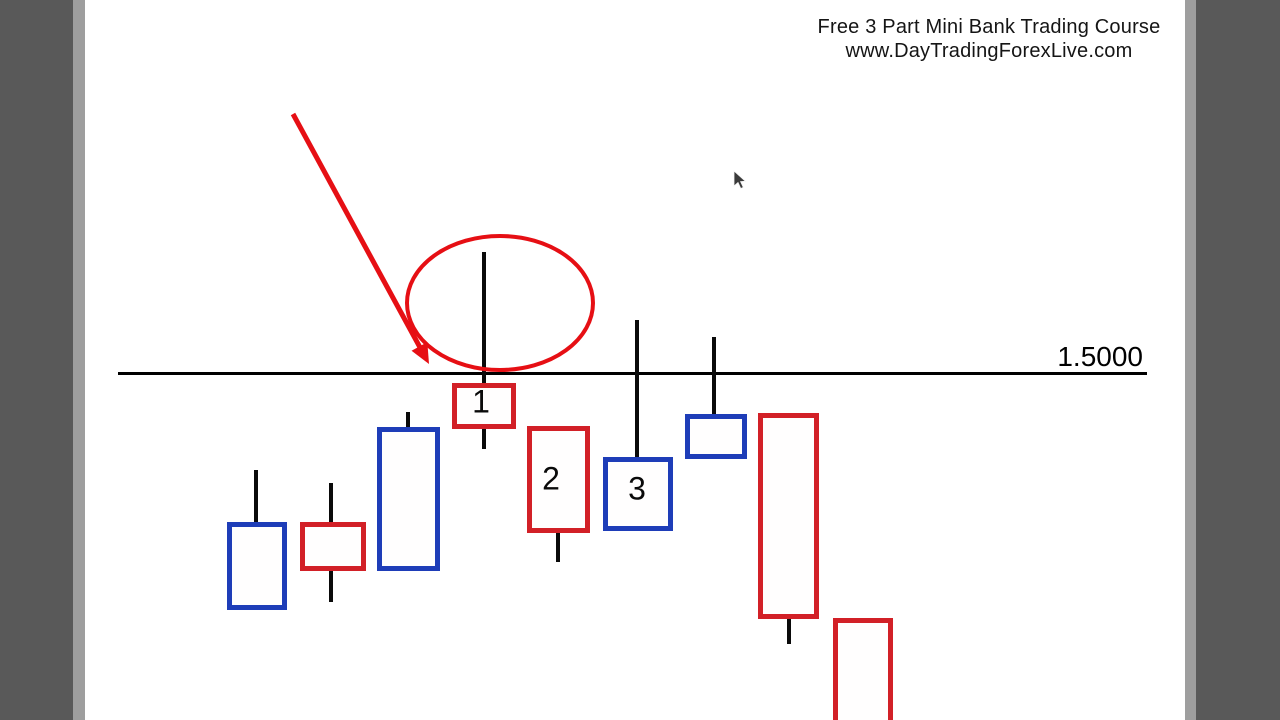 The height and width of the screenshot is (720, 1280). I want to click on down-arrow-shaft, so click(359, 236).